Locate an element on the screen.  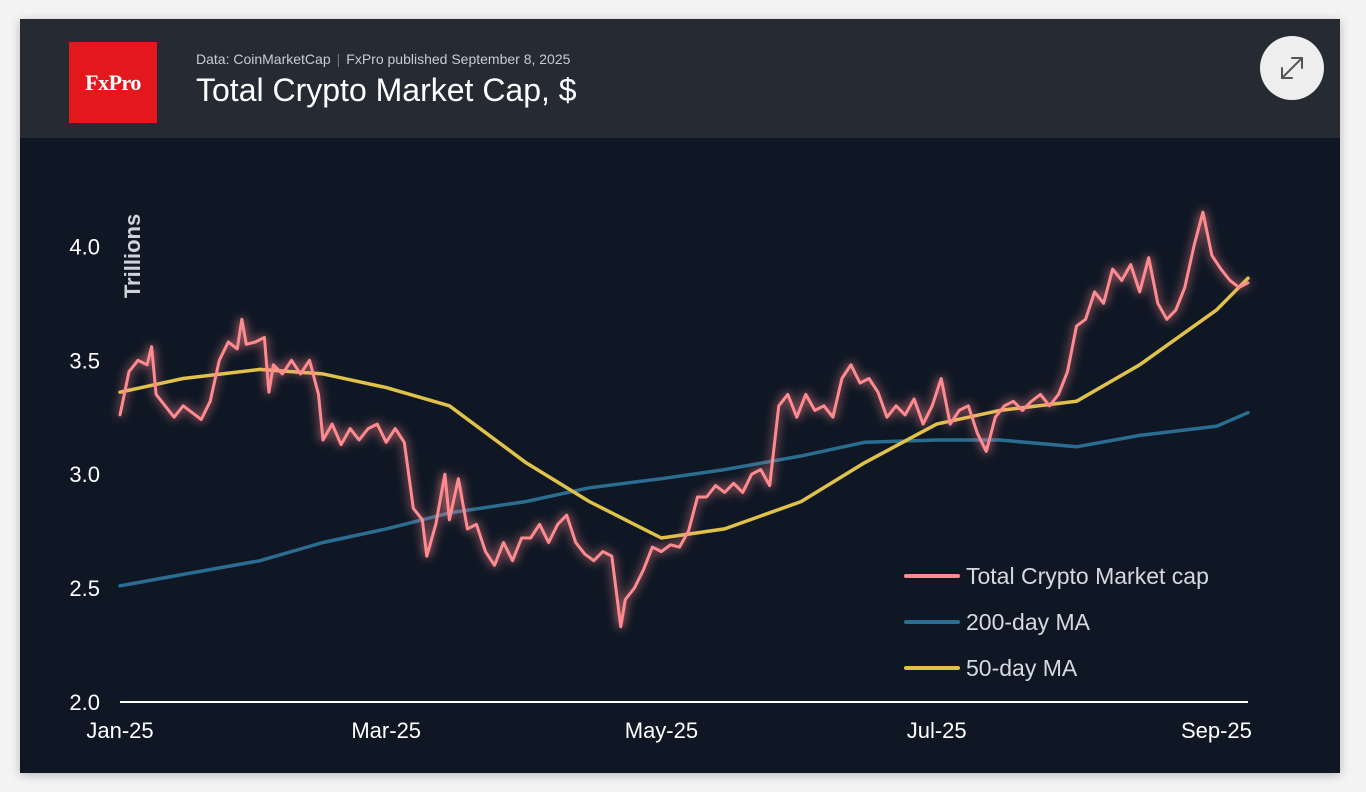
y-tick-label: 3.0 is located at coordinates (84, 474).